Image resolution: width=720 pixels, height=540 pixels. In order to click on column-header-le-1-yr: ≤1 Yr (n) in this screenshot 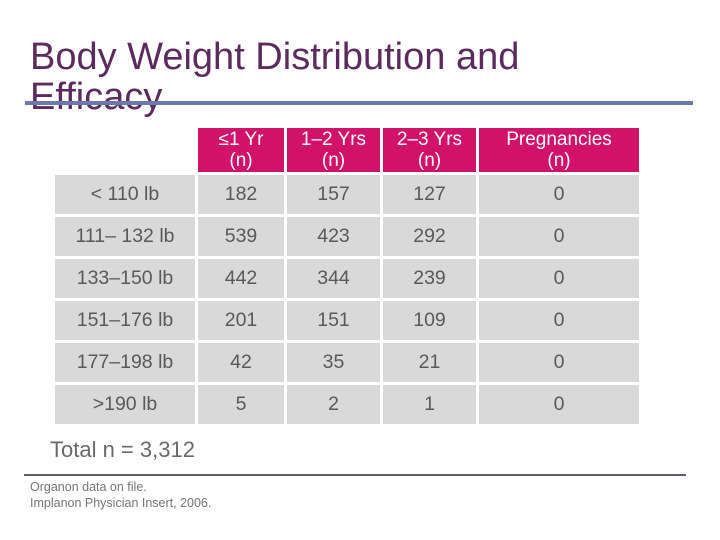, I will do `click(241, 150)`.